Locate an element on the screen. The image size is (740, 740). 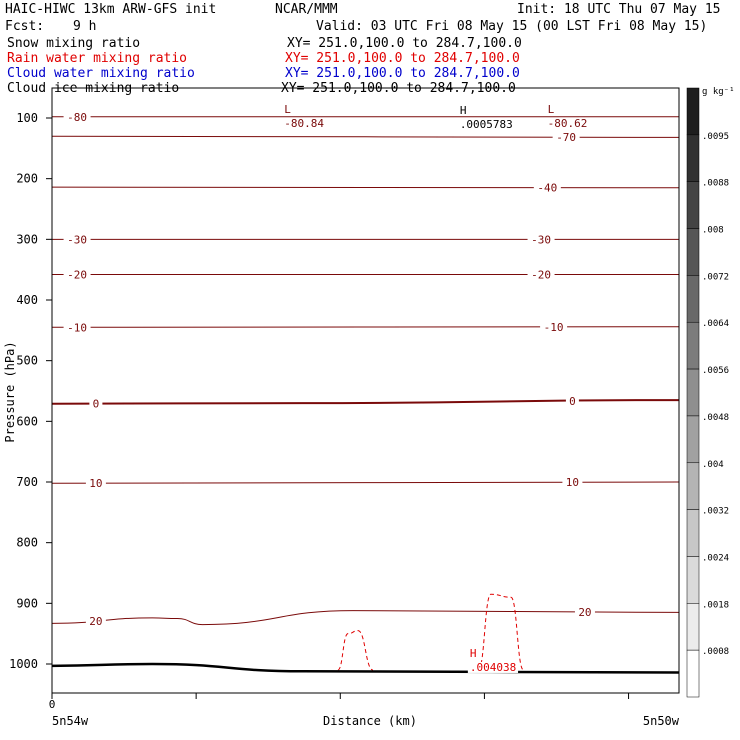
extremum-value: -80.62 is located at coordinates (568, 123).